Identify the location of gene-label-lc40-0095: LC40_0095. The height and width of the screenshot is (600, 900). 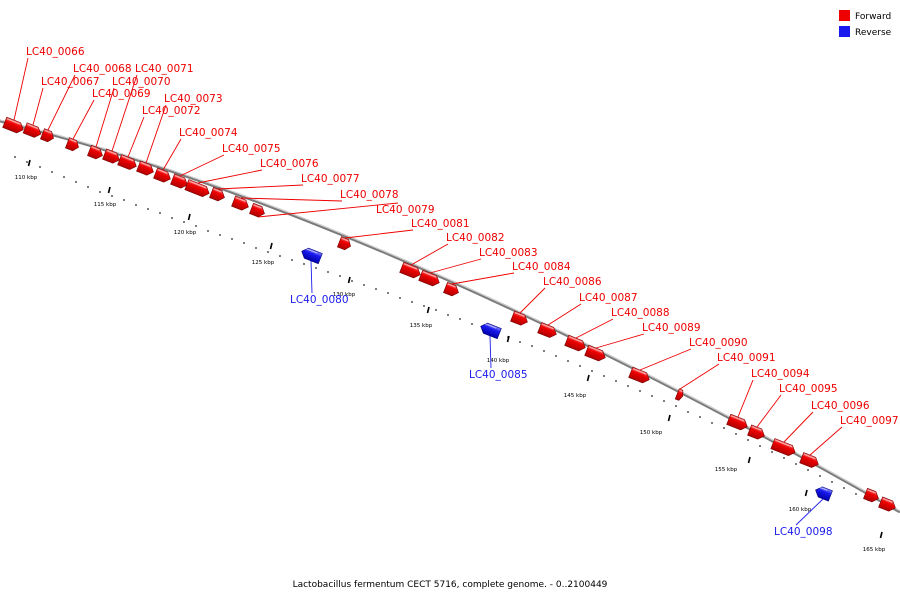
(808, 389).